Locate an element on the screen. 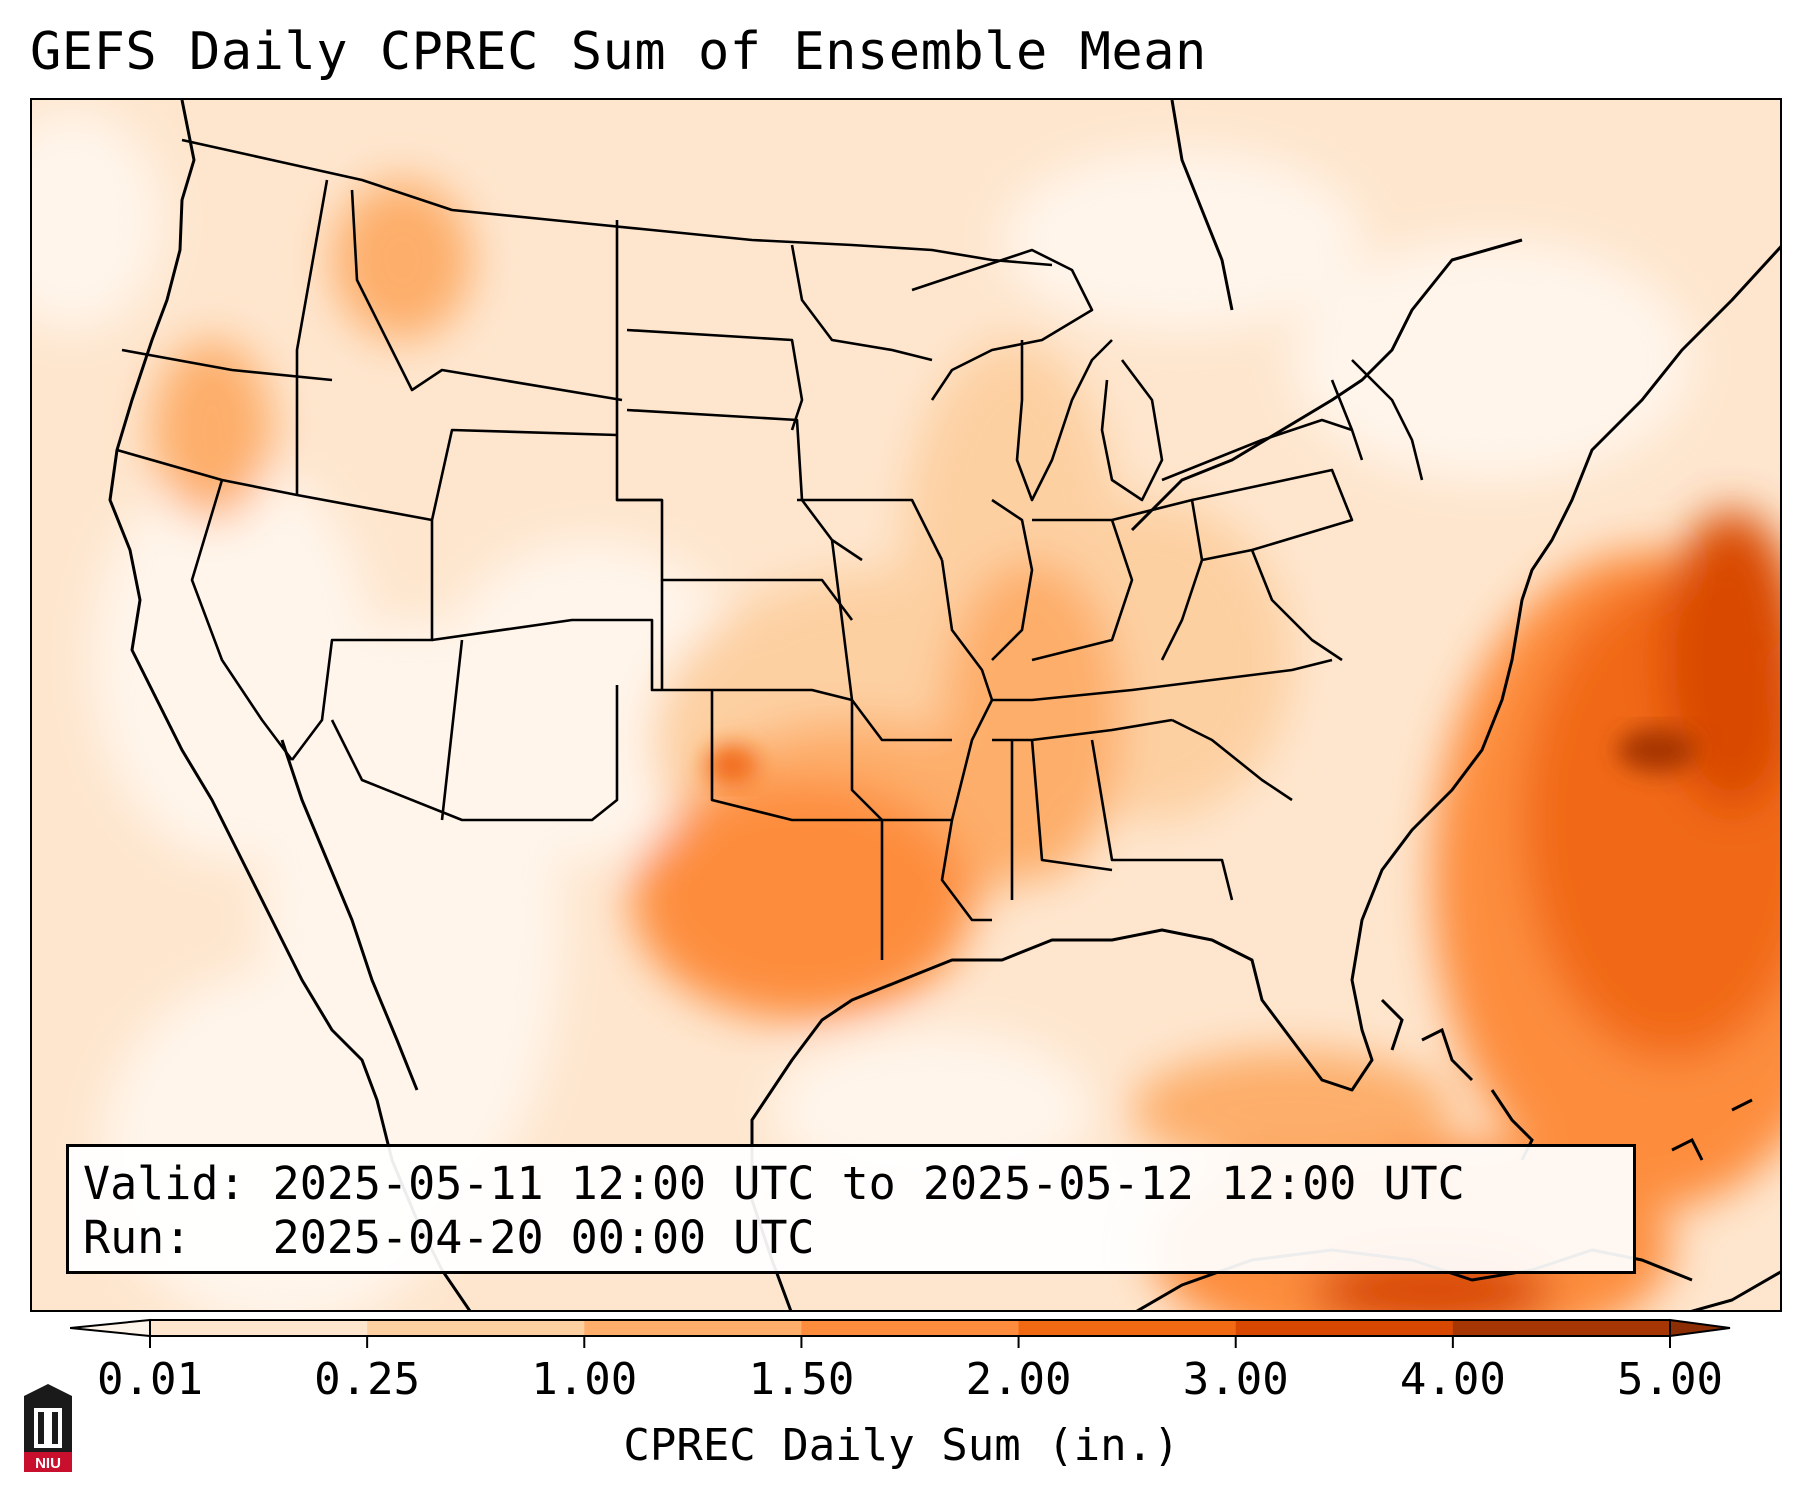 The image size is (1803, 1500). colorbar-tick-label: 3.00 is located at coordinates (1236, 1379).